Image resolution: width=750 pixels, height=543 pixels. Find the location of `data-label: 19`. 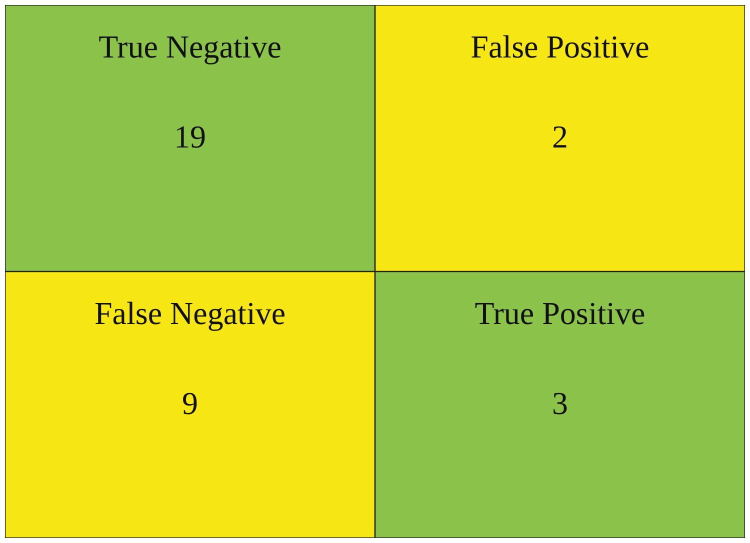

data-label: 19 is located at coordinates (190, 136).